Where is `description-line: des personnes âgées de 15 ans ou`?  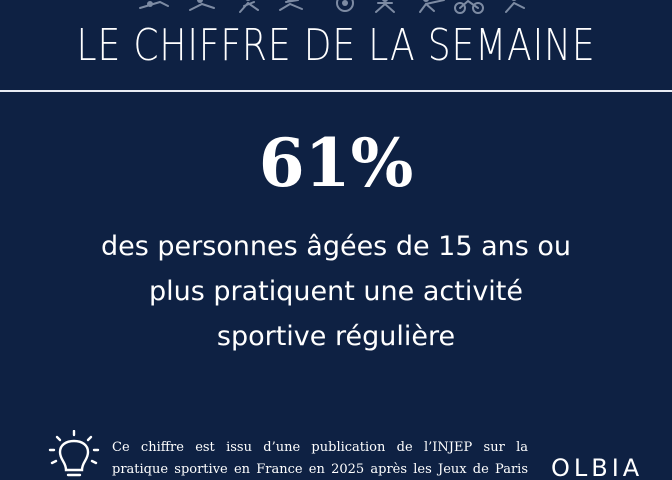 description-line: des personnes âgées de 15 ans ou is located at coordinates (336, 246).